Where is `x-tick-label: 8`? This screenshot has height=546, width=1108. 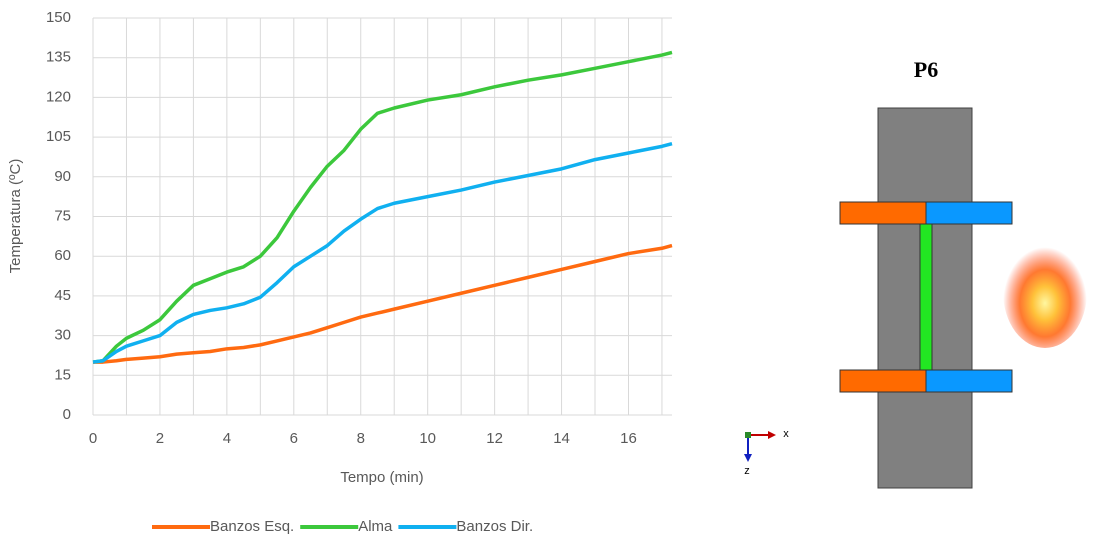
x-tick-label: 8 is located at coordinates (361, 438).